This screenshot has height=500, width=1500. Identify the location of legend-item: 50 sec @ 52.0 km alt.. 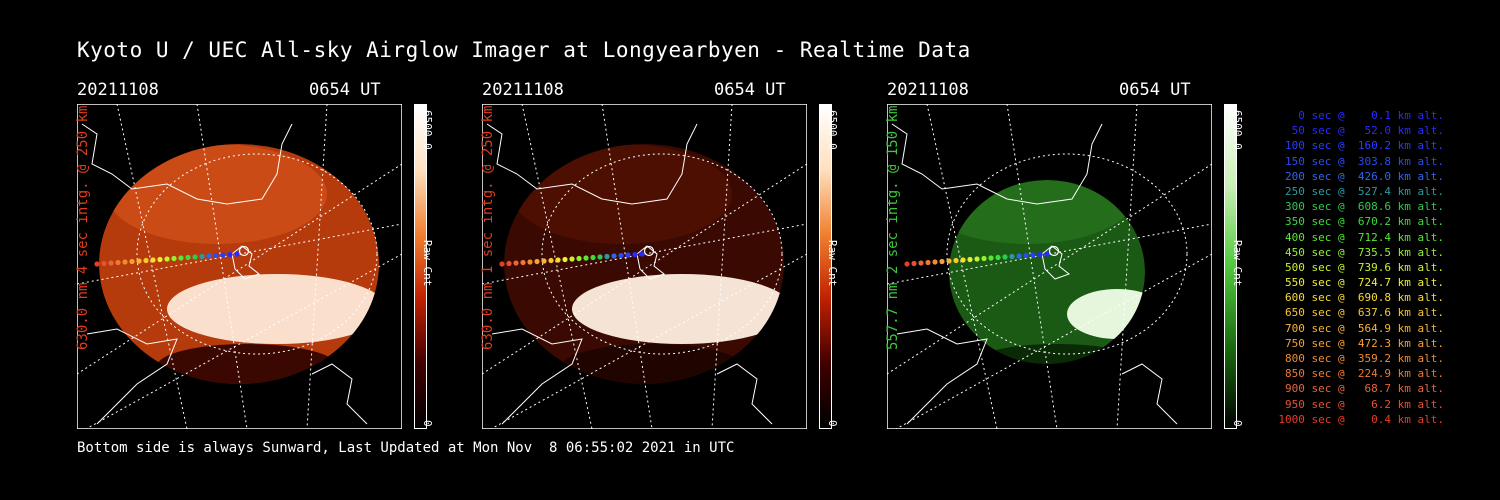
(1367, 131).